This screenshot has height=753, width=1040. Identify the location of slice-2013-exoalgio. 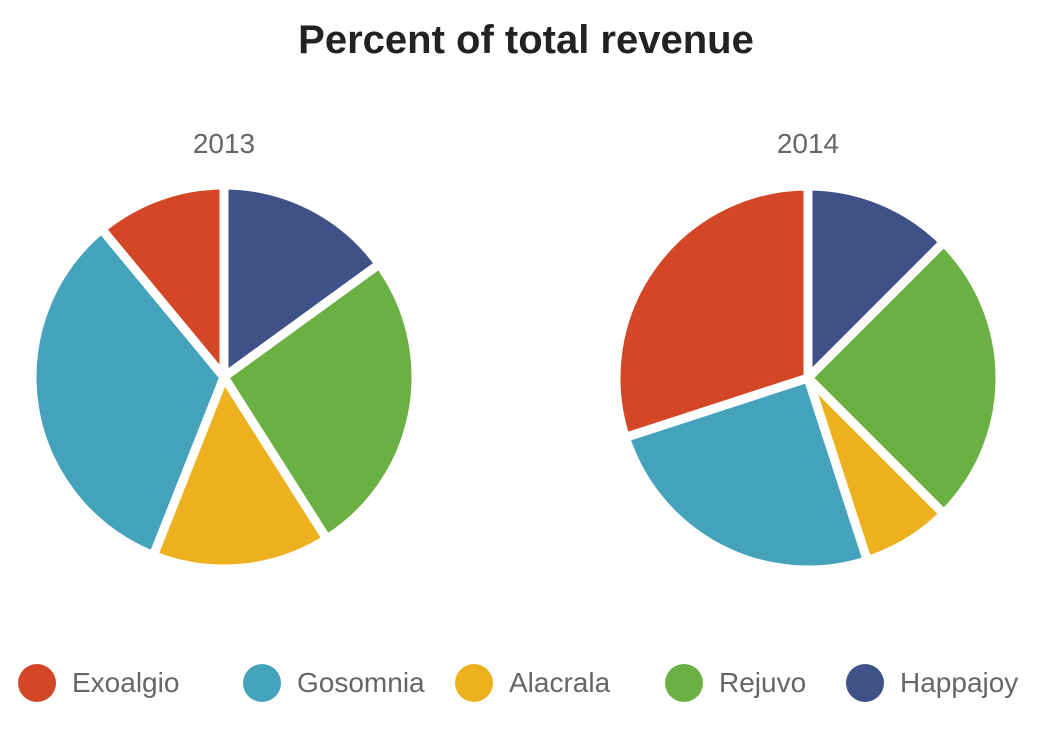
(163, 281).